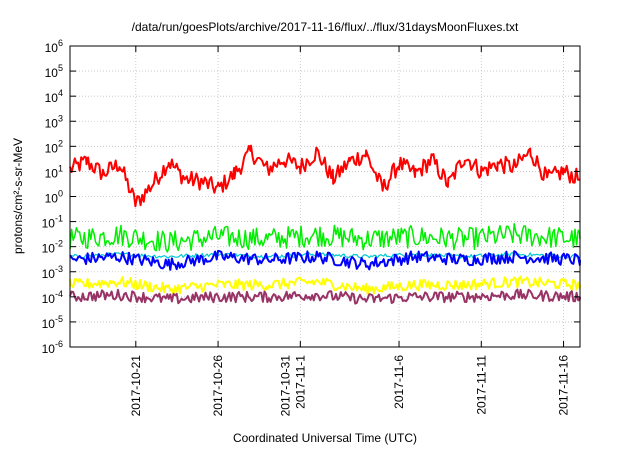  I want to click on x-tick-label: 2017-11-11, so click(481, 385).